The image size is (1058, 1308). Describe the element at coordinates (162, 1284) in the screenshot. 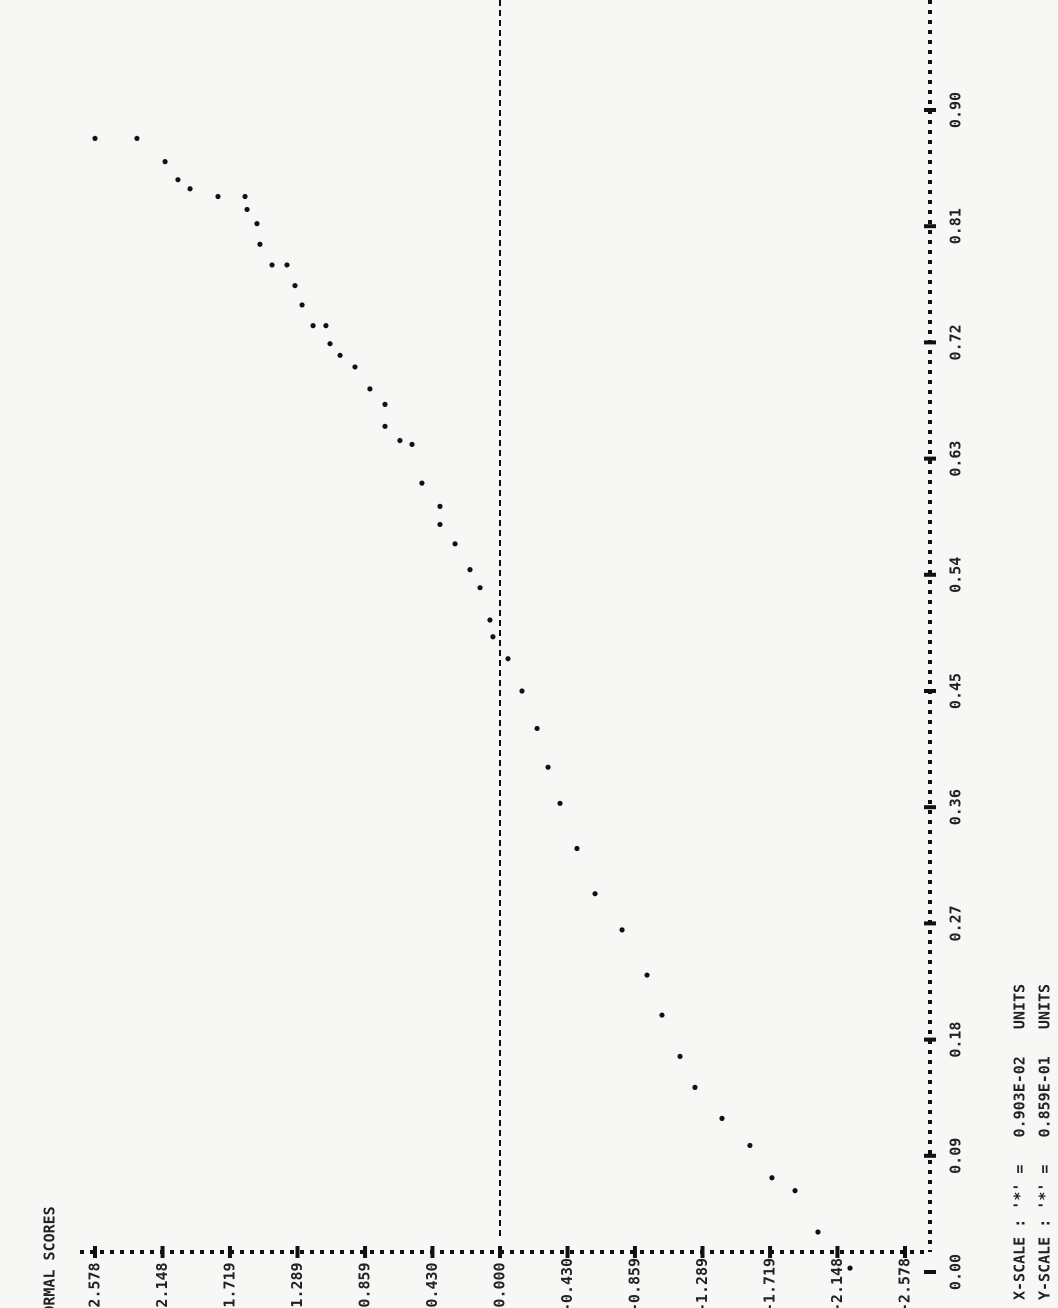

I see `y-tick-label: 2.148` at that location.